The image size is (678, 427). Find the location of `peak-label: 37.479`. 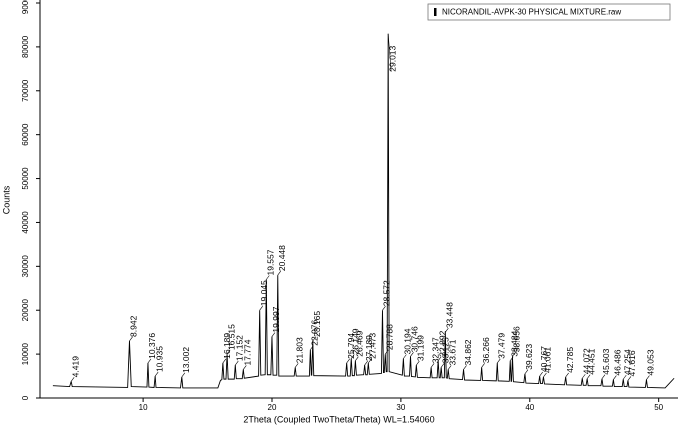

peak-label: 37.479 is located at coordinates (502, 346).